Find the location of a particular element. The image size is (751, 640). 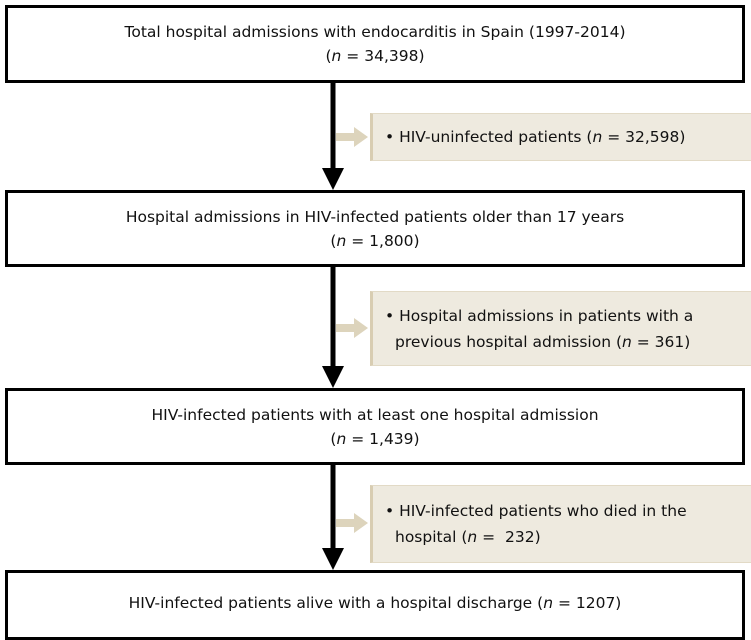

text: = 1207) is located at coordinates (587, 603).